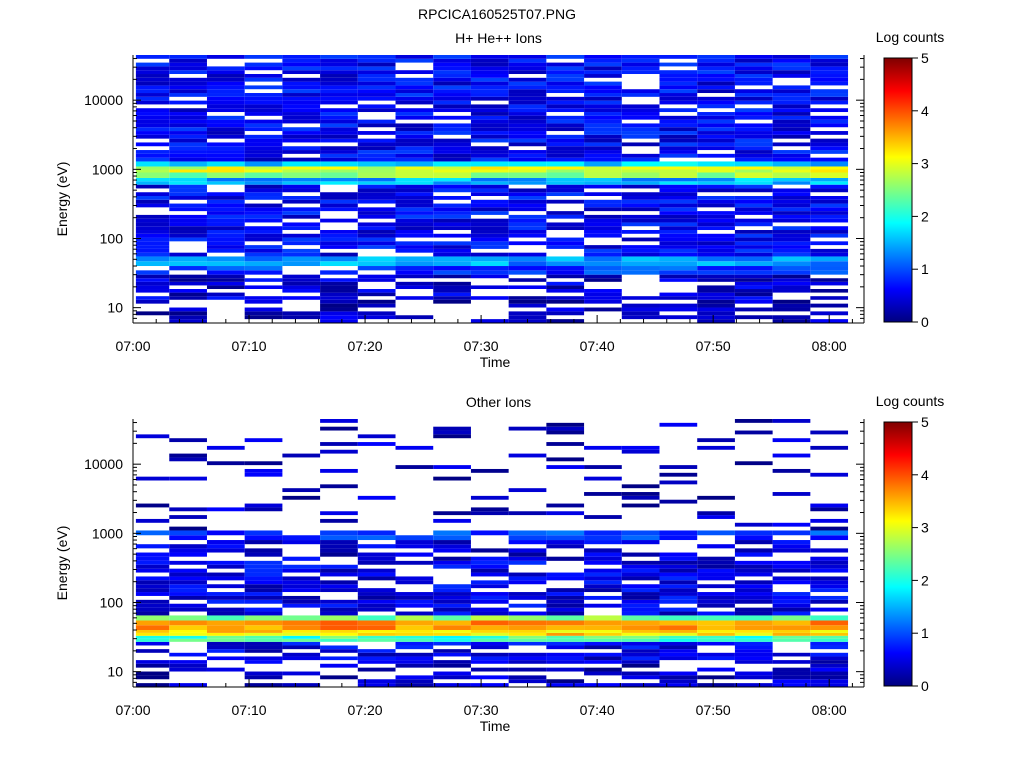 The image size is (1024, 768). I want to click on colorbar-tick-label: 5, so click(925, 422).